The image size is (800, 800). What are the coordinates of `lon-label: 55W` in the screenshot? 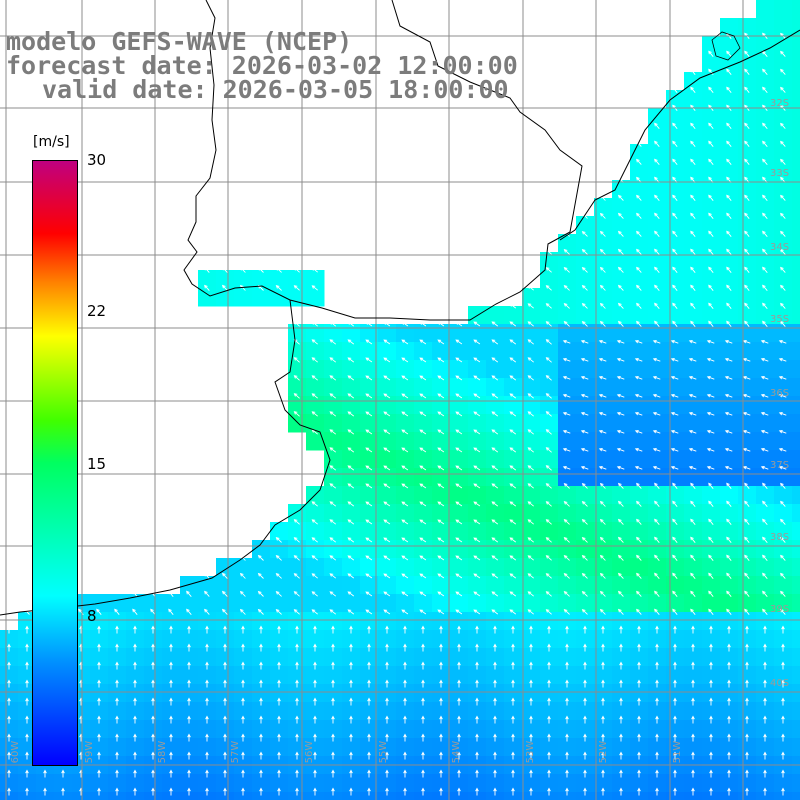 It's located at (383, 752).